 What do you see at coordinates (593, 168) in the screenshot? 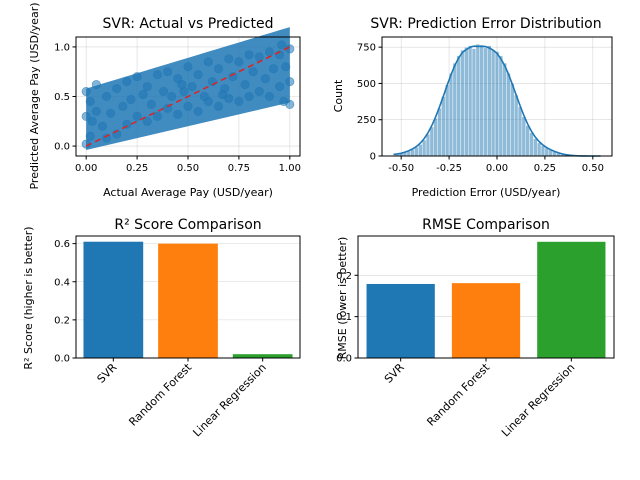
I see `histogram-x-tick-label: 0.50` at bounding box center [593, 168].